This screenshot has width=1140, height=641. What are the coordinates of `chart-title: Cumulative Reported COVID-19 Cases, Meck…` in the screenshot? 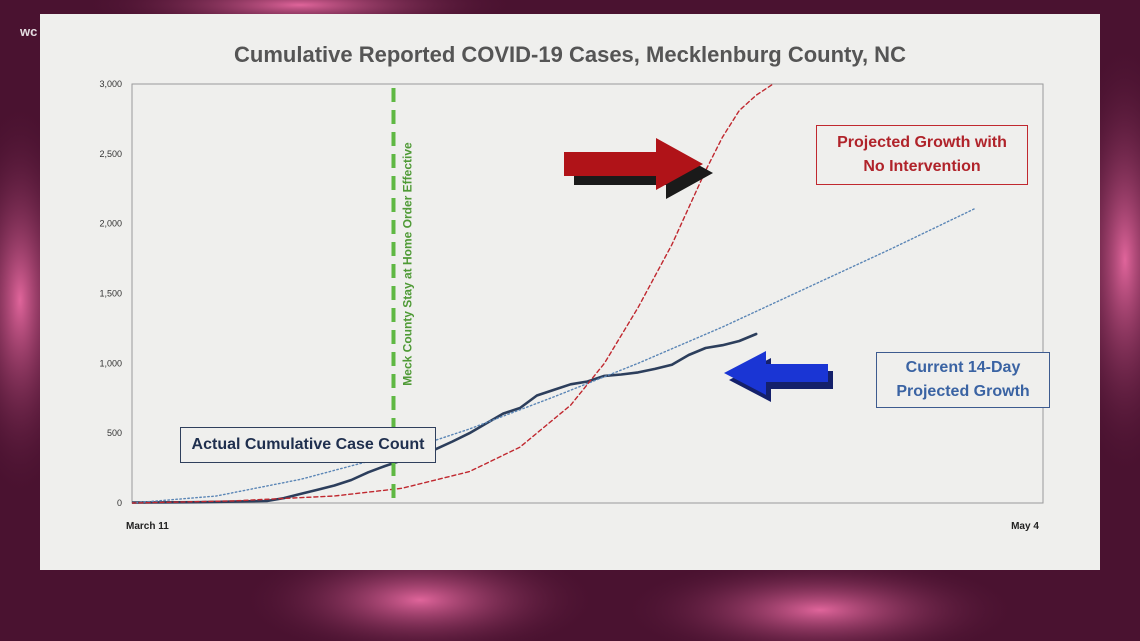 It's located at (570, 54).